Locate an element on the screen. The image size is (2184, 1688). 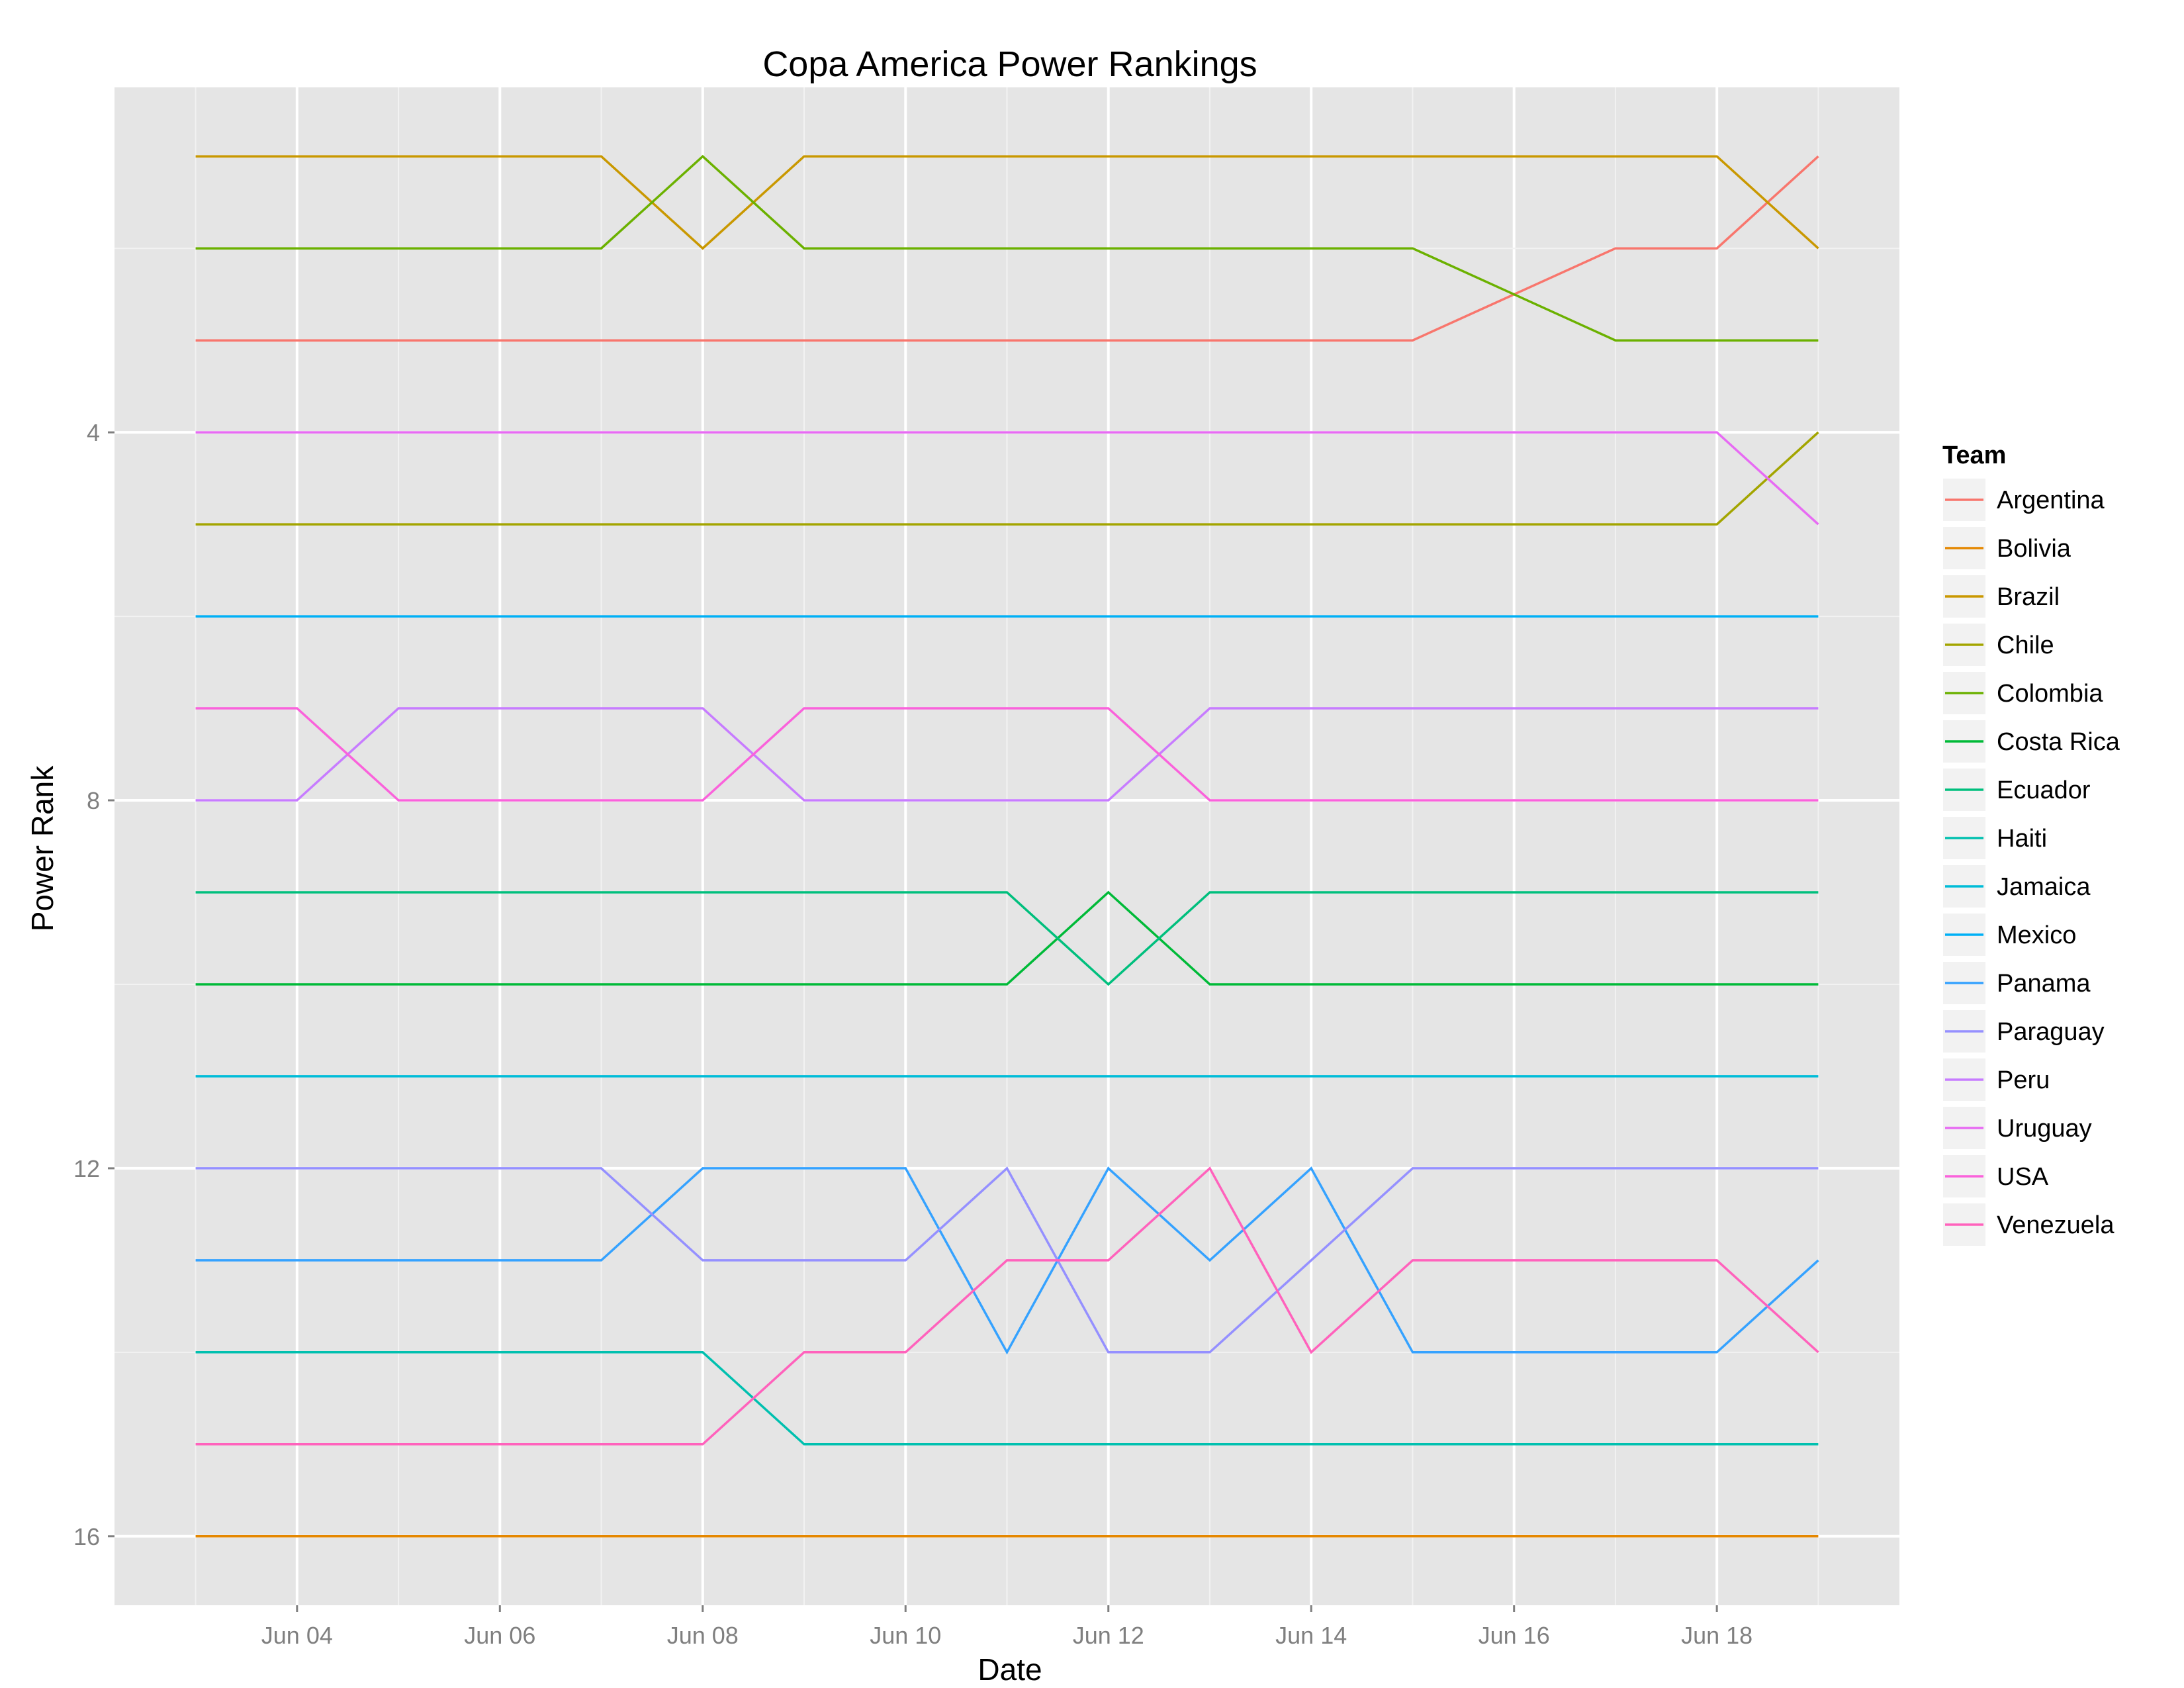
series-line-brazil is located at coordinates (1007, 202).